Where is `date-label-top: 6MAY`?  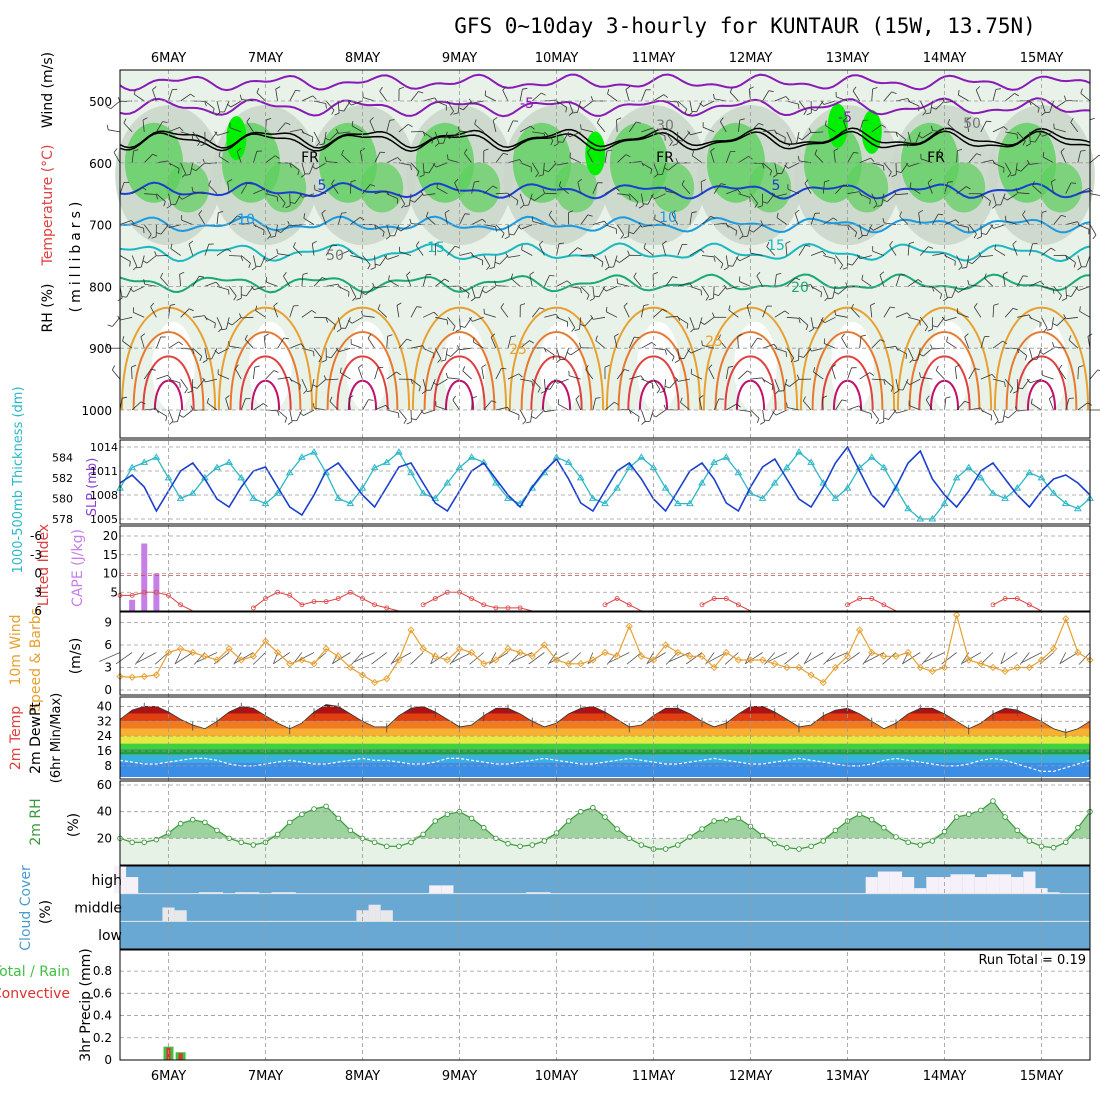 date-label-top: 6MAY is located at coordinates (168, 58).